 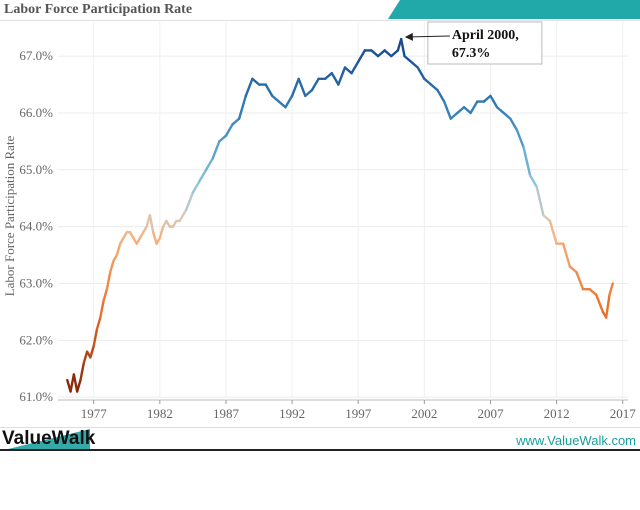 I want to click on annotation-arrow, so click(x=427, y=36).